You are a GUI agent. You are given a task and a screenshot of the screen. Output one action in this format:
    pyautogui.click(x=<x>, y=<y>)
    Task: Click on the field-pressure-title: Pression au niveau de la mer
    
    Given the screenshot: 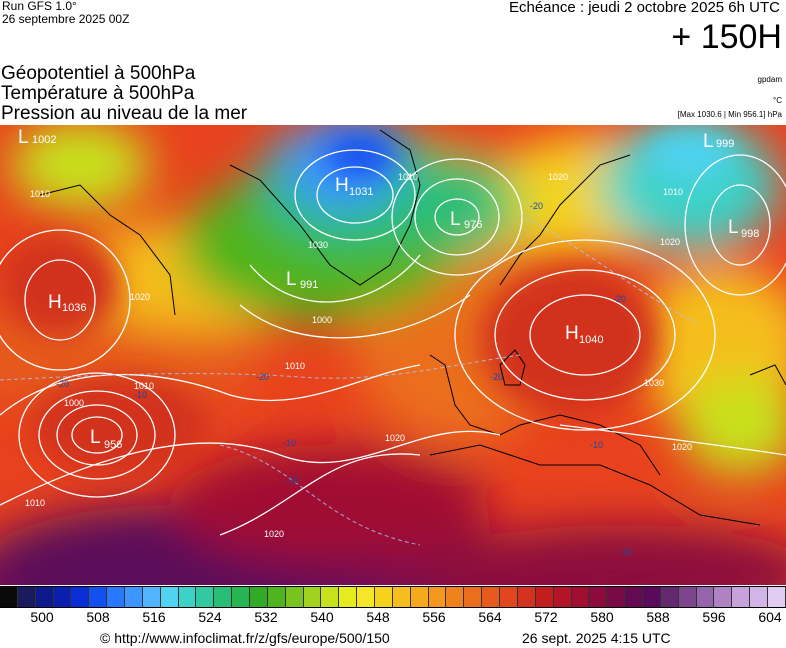 What is the action you would take?
    pyautogui.click(x=124, y=113)
    